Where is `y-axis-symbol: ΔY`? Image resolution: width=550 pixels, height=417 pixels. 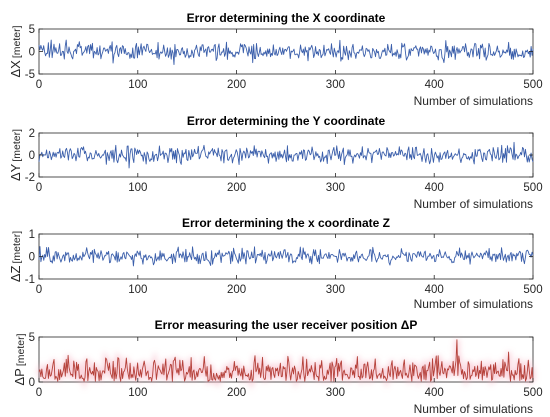 y-axis-symbol: ΔY is located at coordinates (15, 172).